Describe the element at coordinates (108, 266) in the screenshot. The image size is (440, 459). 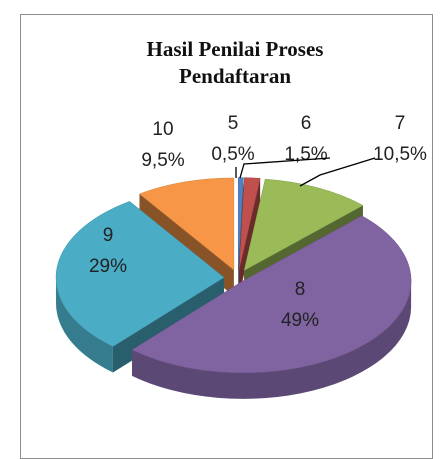
I see `slice-value-label: 29%` at that location.